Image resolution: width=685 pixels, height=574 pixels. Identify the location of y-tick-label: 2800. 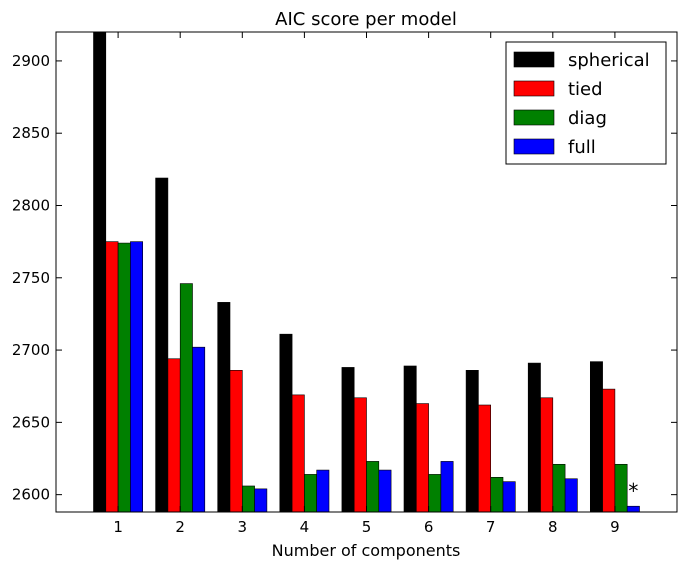
(31, 205).